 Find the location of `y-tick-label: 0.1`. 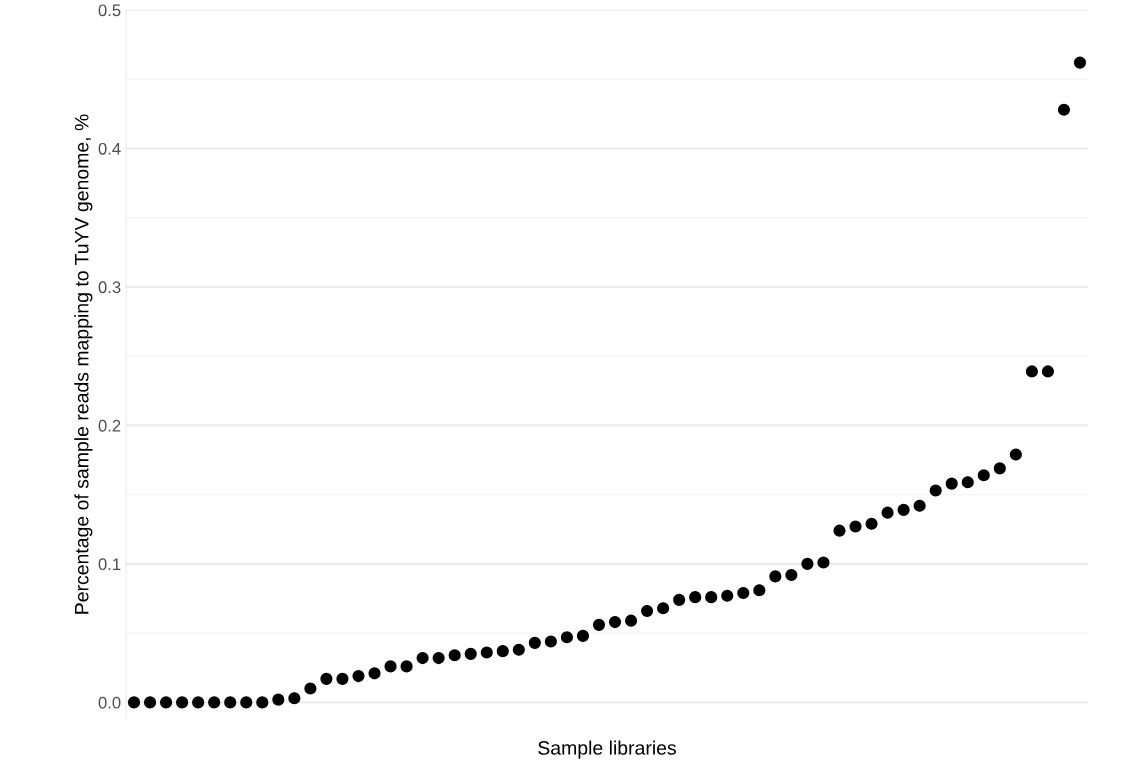

y-tick-label: 0.1 is located at coordinates (109, 564).